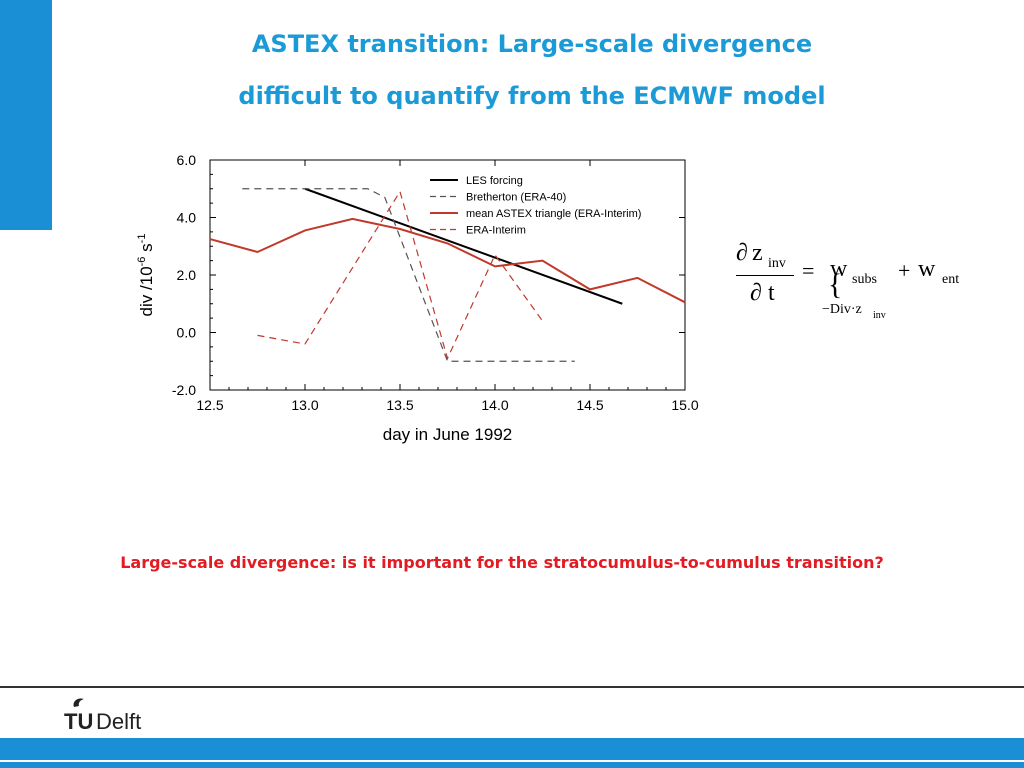 The width and height of the screenshot is (1024, 768). What do you see at coordinates (209, 405) in the screenshot?
I see `x-tick-label: 12.5` at bounding box center [209, 405].